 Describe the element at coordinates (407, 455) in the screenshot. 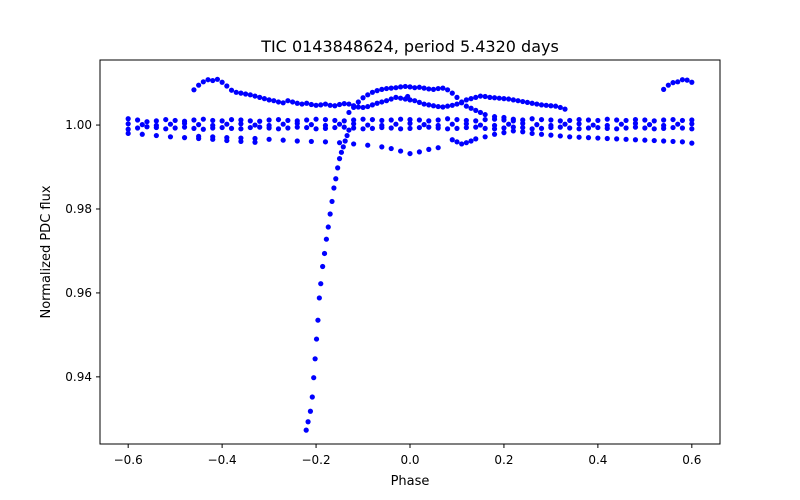

I see `x-axis-ticks: −0.6 −0.4 −0.2 0.0 0.2 0.4 0.6` at that location.